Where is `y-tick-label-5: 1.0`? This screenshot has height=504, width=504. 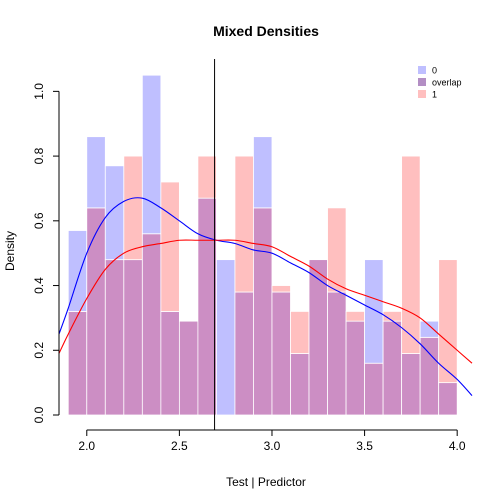
y-tick-label-5: 1.0 is located at coordinates (39, 91).